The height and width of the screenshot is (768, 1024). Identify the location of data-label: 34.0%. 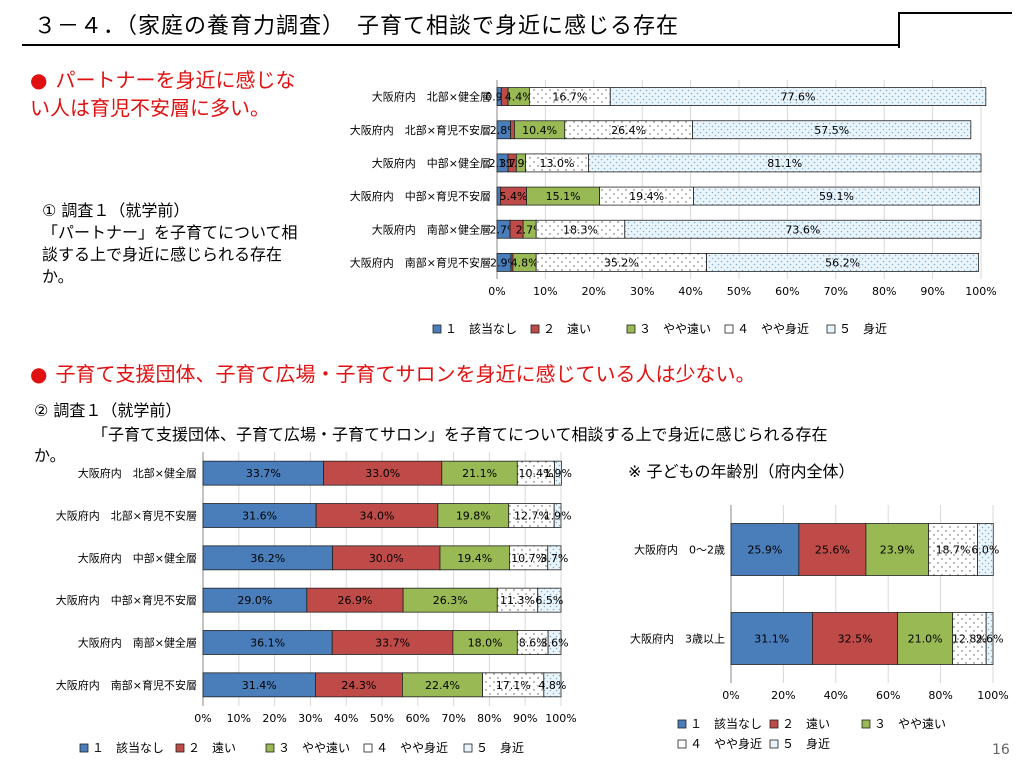
(377, 516).